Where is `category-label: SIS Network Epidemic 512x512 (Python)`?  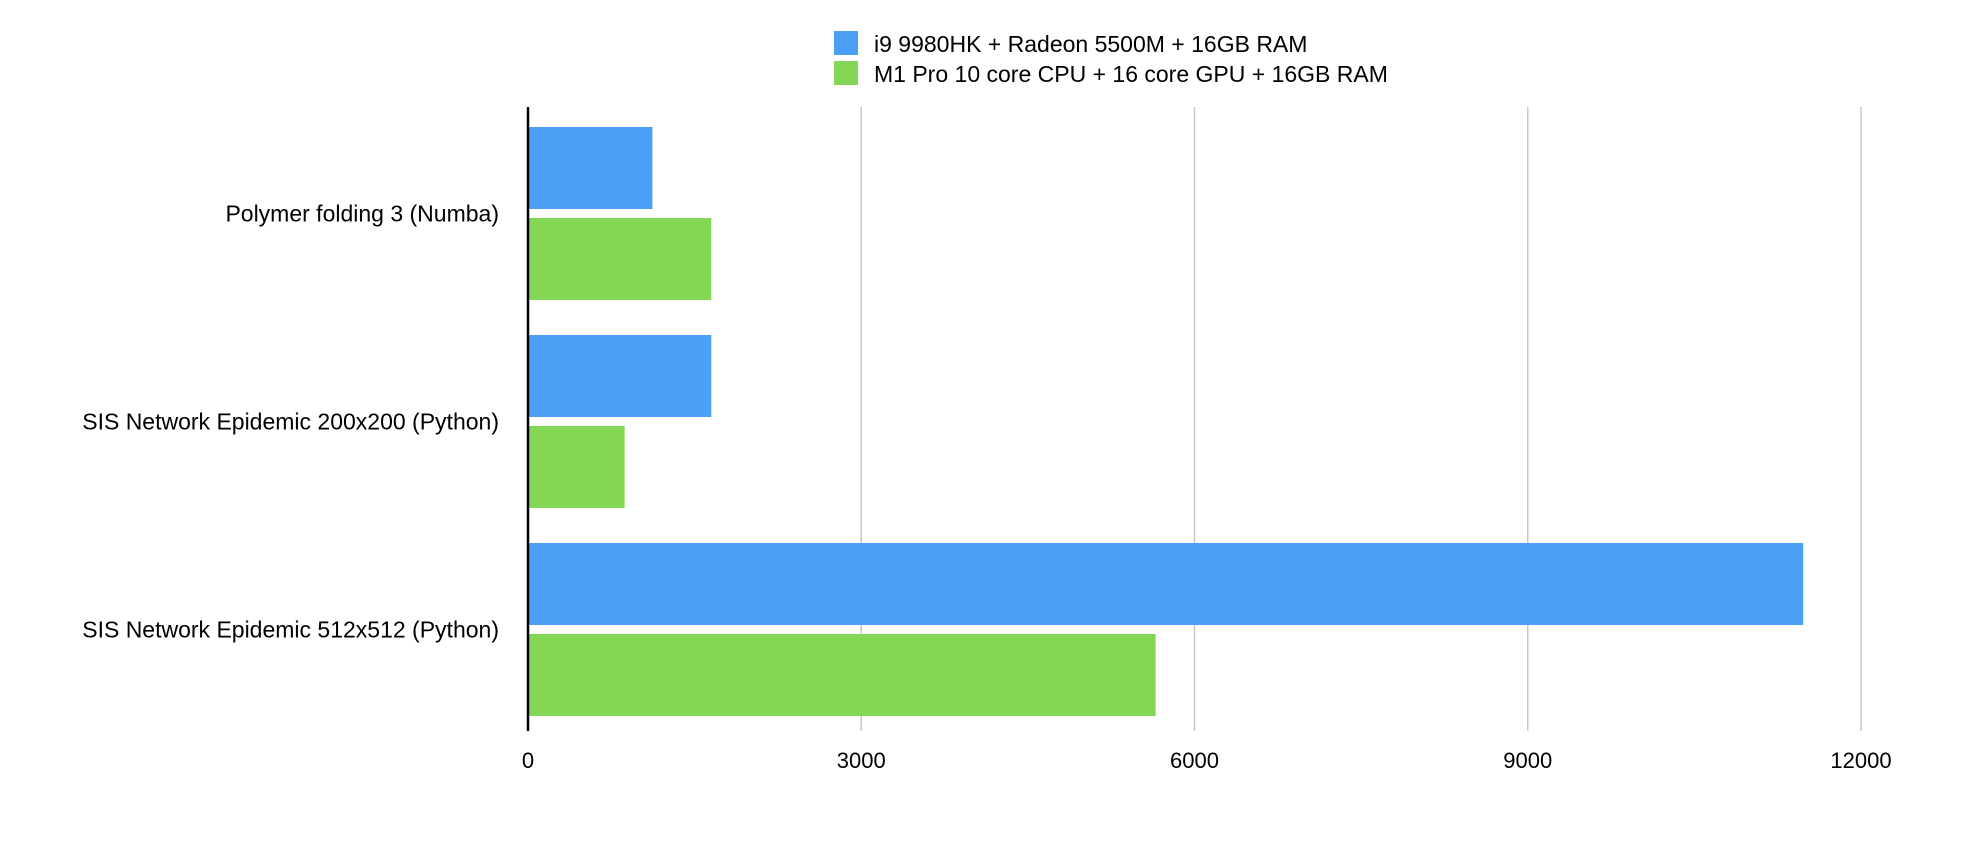 category-label: SIS Network Epidemic 512x512 (Python) is located at coordinates (290, 630).